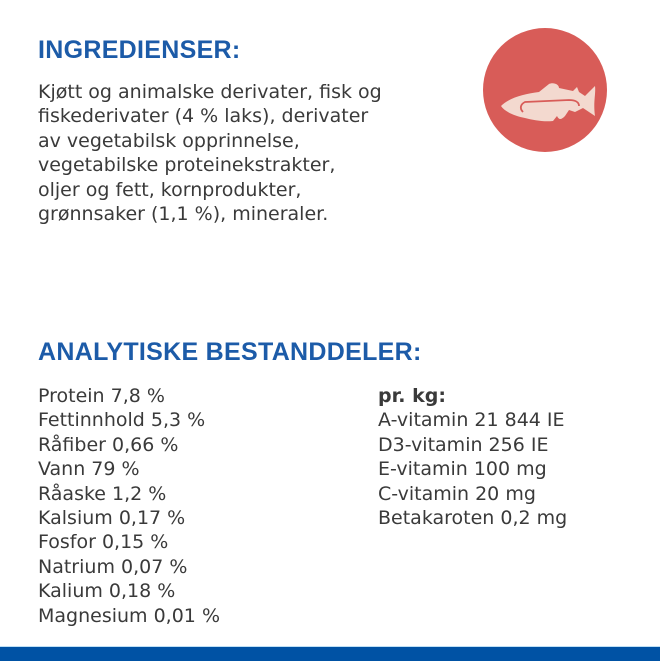 This screenshot has width=660, height=661. What do you see at coordinates (463, 444) in the screenshot?
I see `list-item: D3-vitamin 256 IE` at bounding box center [463, 444].